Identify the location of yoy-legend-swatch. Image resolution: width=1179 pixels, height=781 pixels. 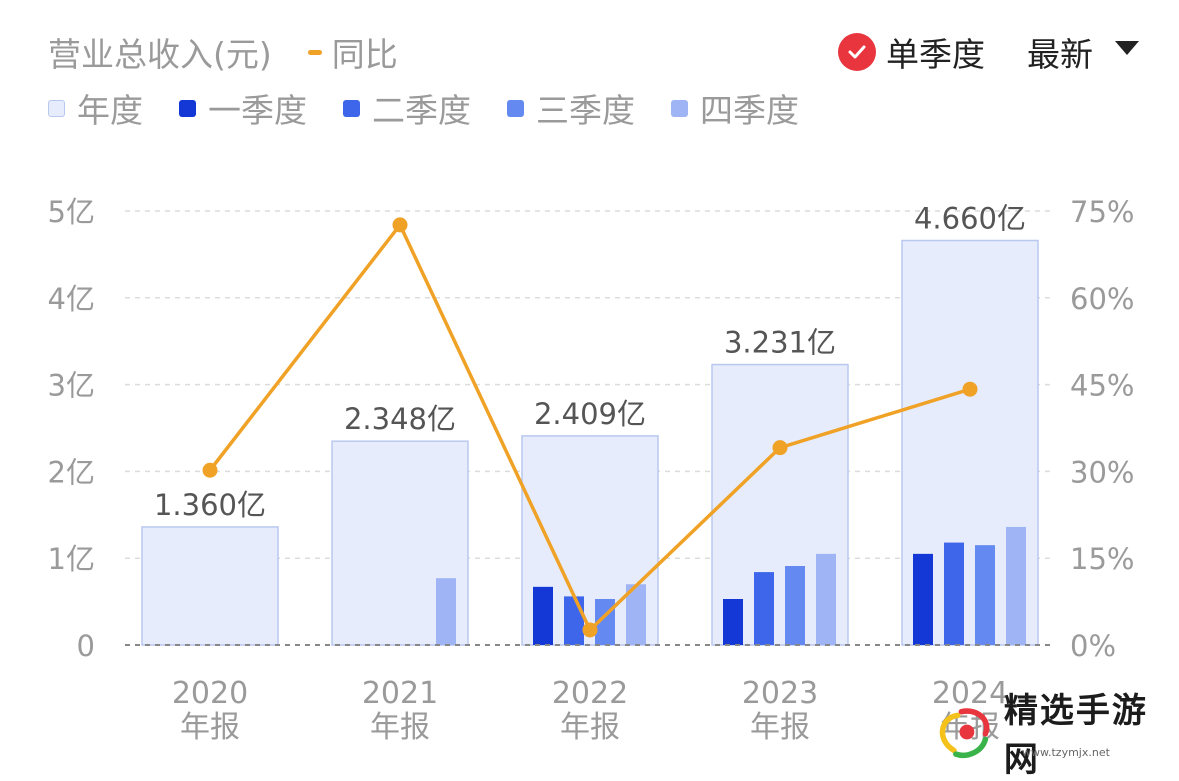
(314, 52).